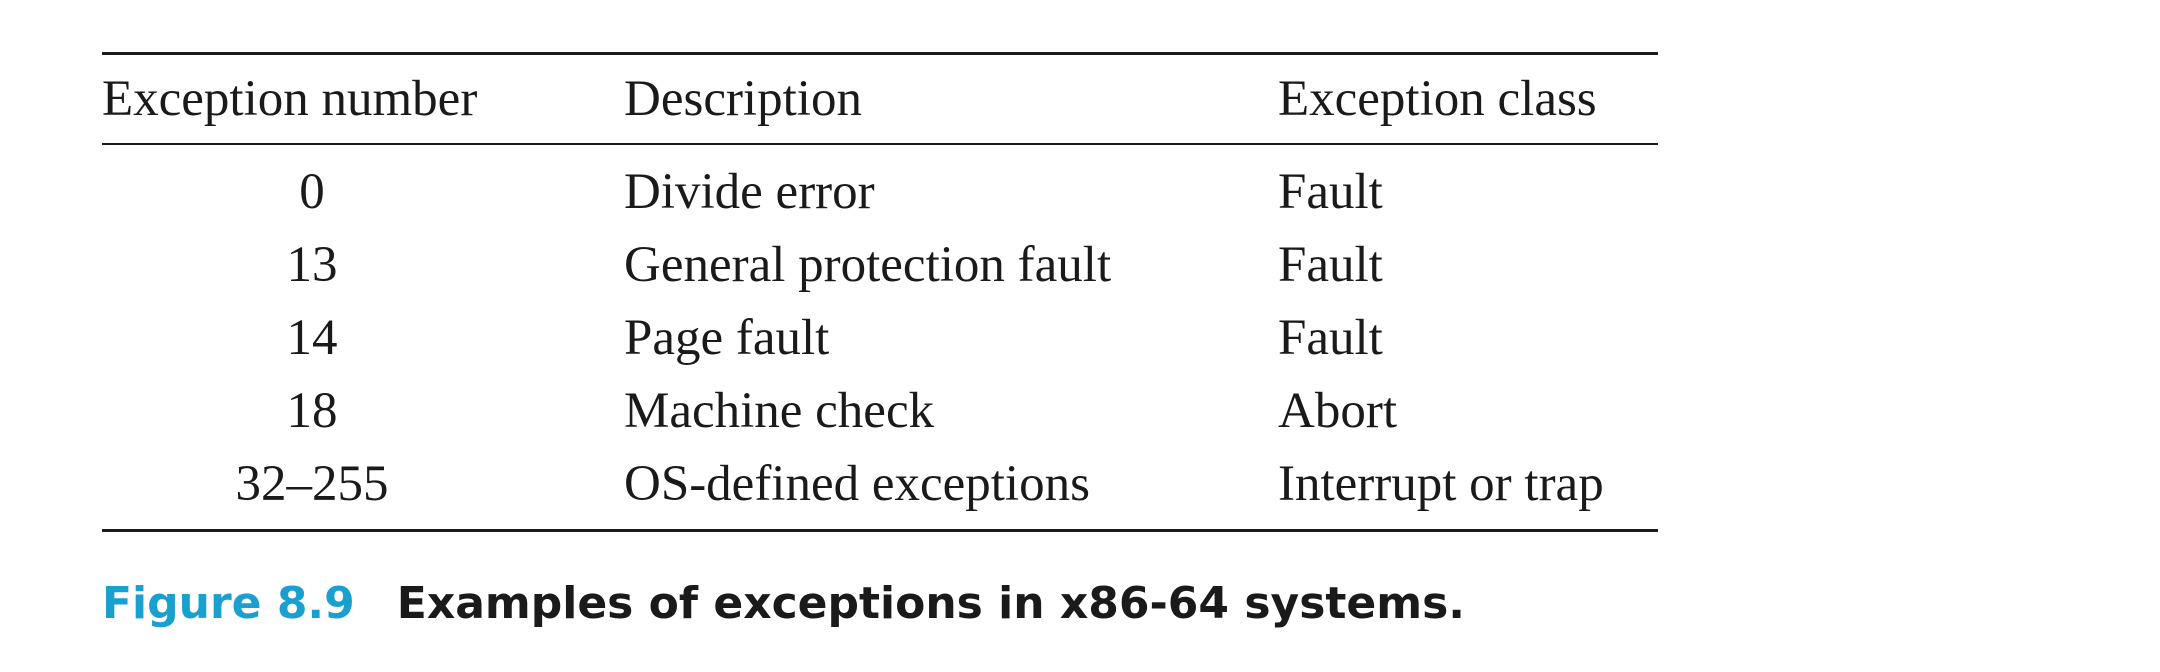 Image resolution: width=2160 pixels, height=672 pixels. What do you see at coordinates (312, 265) in the screenshot?
I see `row-exception-number: 13` at bounding box center [312, 265].